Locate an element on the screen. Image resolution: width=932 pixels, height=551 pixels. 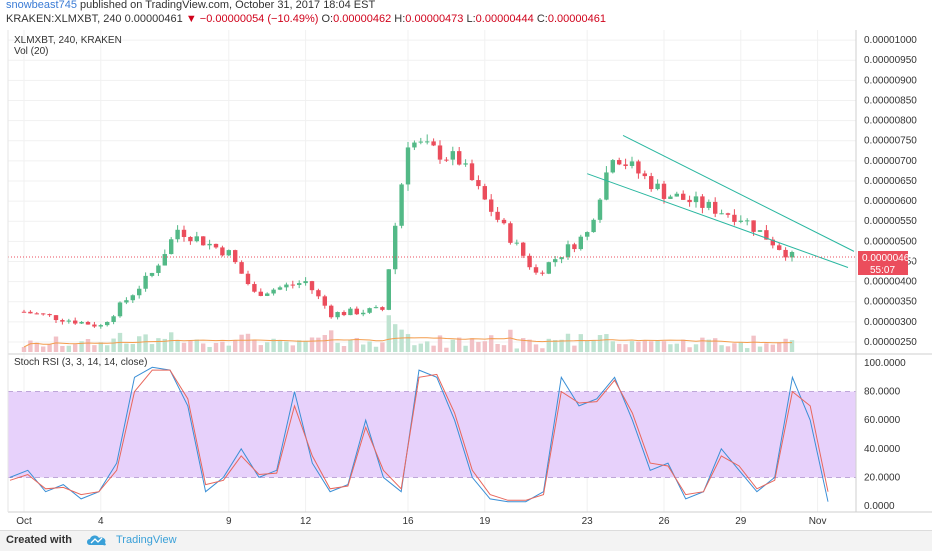
stoch-band is located at coordinates (432, 434).